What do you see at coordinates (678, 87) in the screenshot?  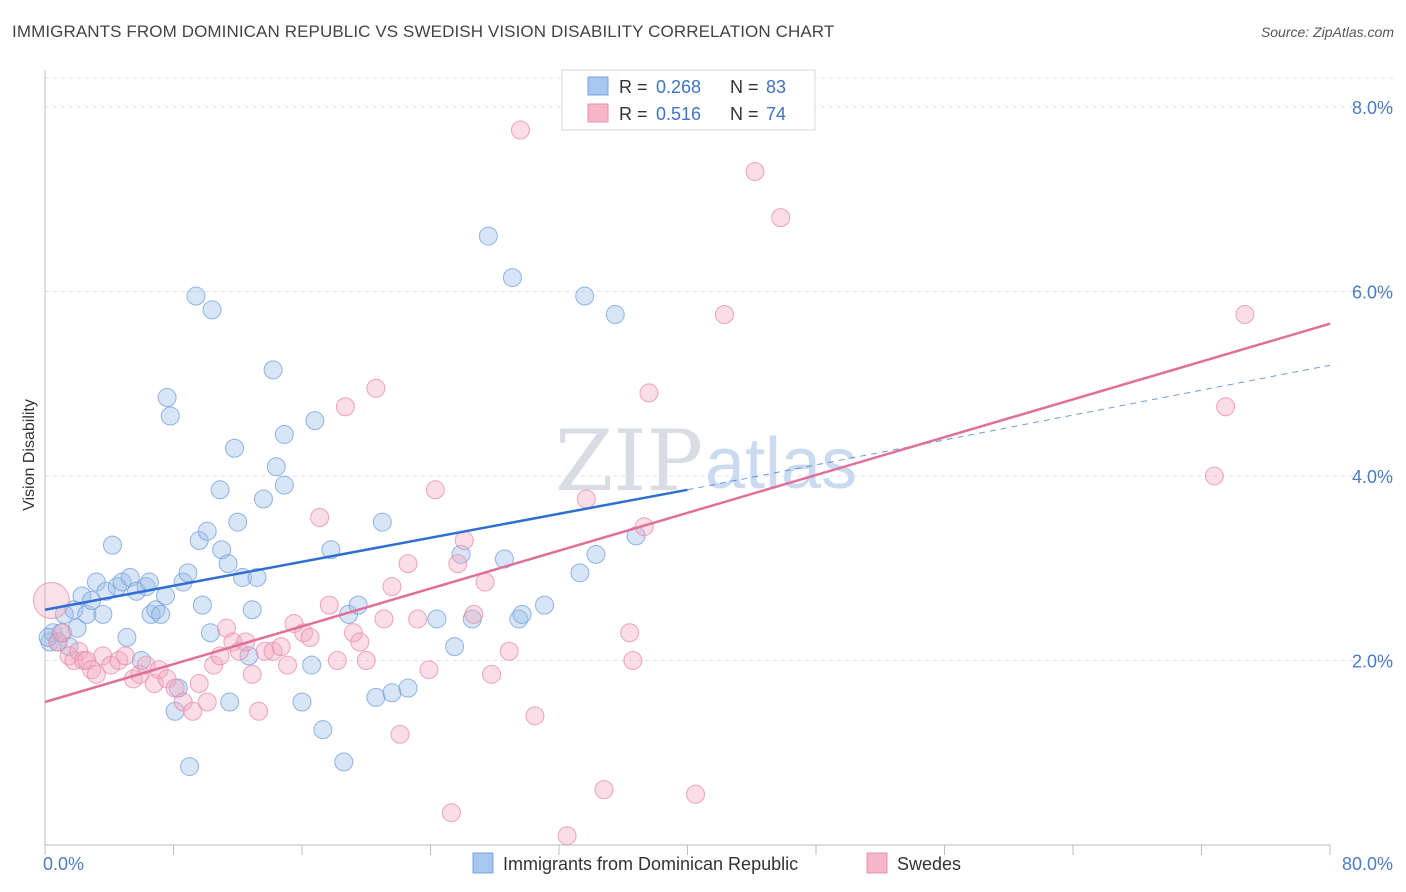 I see `legend-r-value-1: 0.268` at bounding box center [678, 87].